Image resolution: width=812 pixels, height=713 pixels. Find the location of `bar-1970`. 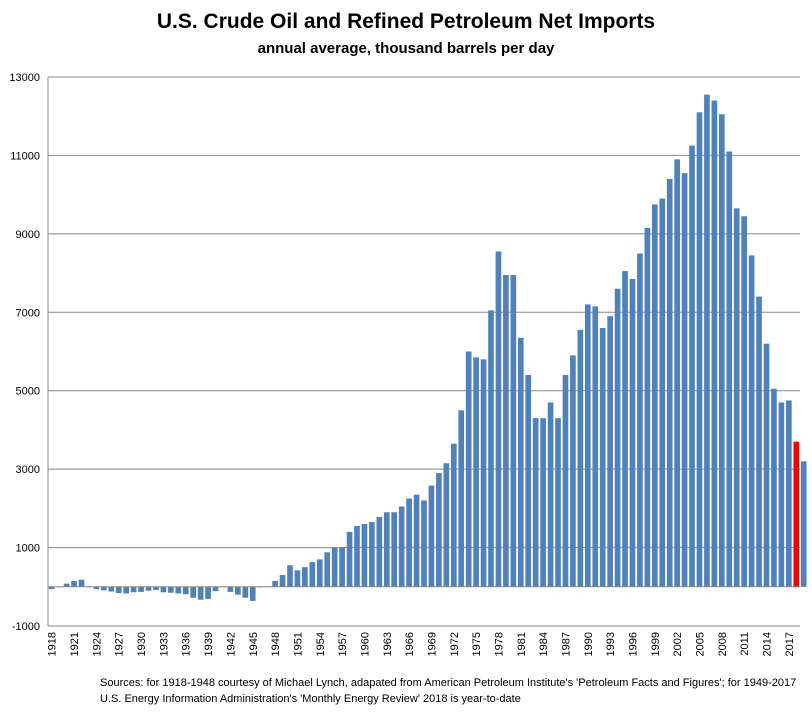

bar-1970 is located at coordinates (439, 530).